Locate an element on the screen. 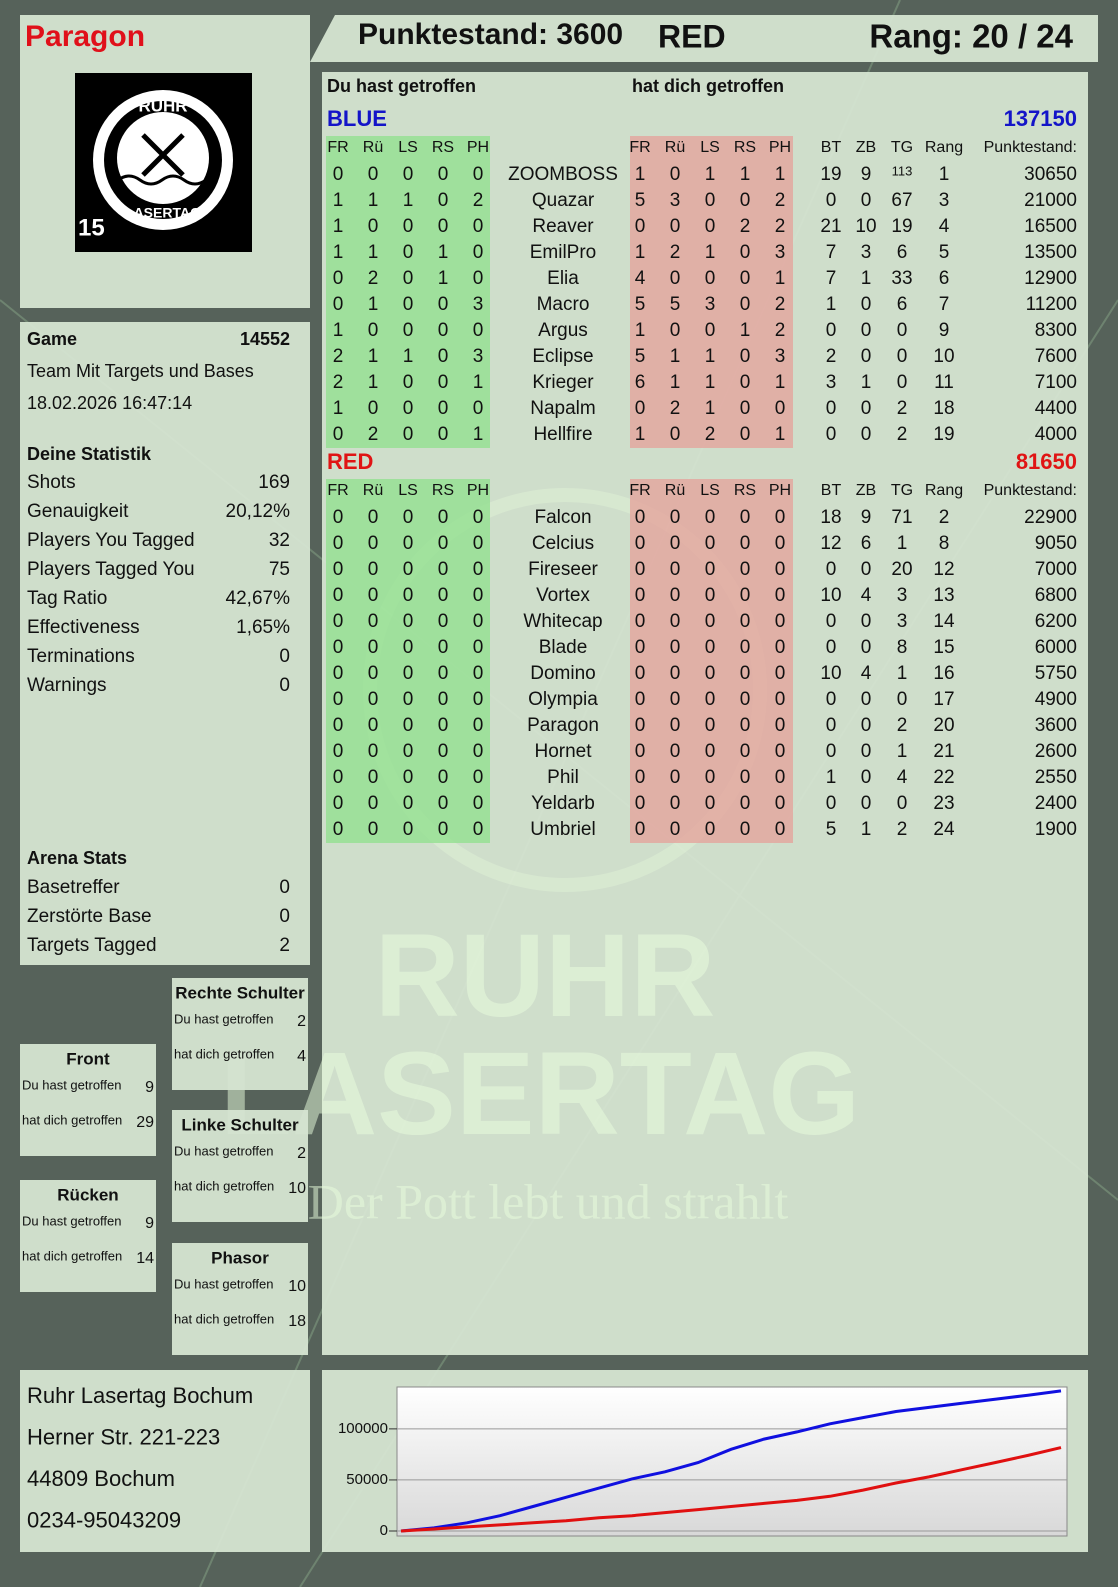  stat-value: 20,12% is located at coordinates (258, 511).